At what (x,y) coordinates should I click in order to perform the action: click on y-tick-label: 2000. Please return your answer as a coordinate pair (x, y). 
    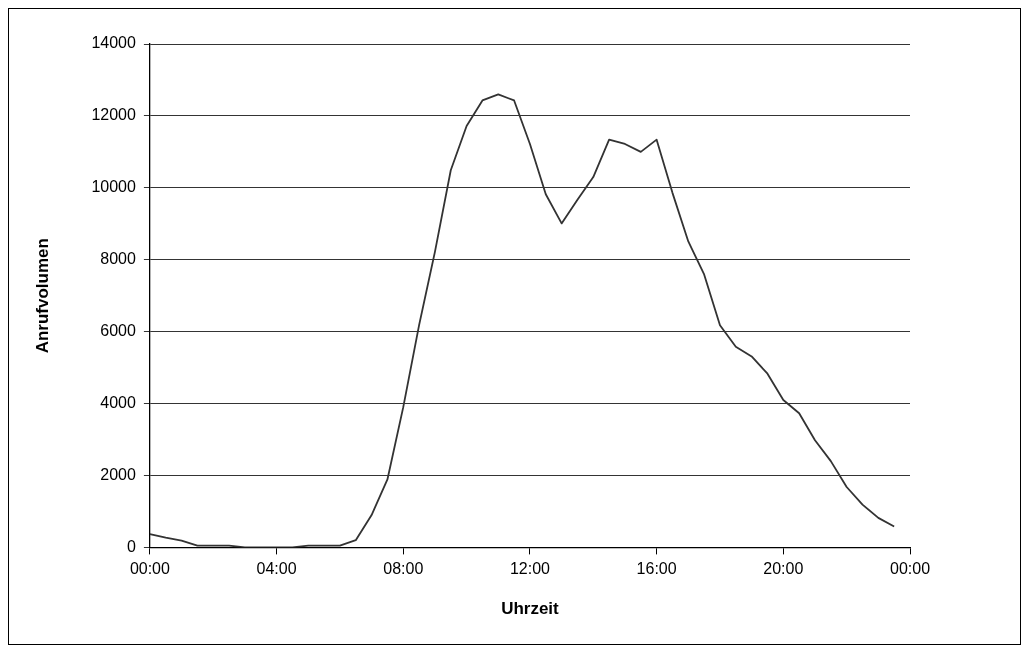
    Looking at the image, I should click on (118, 474).